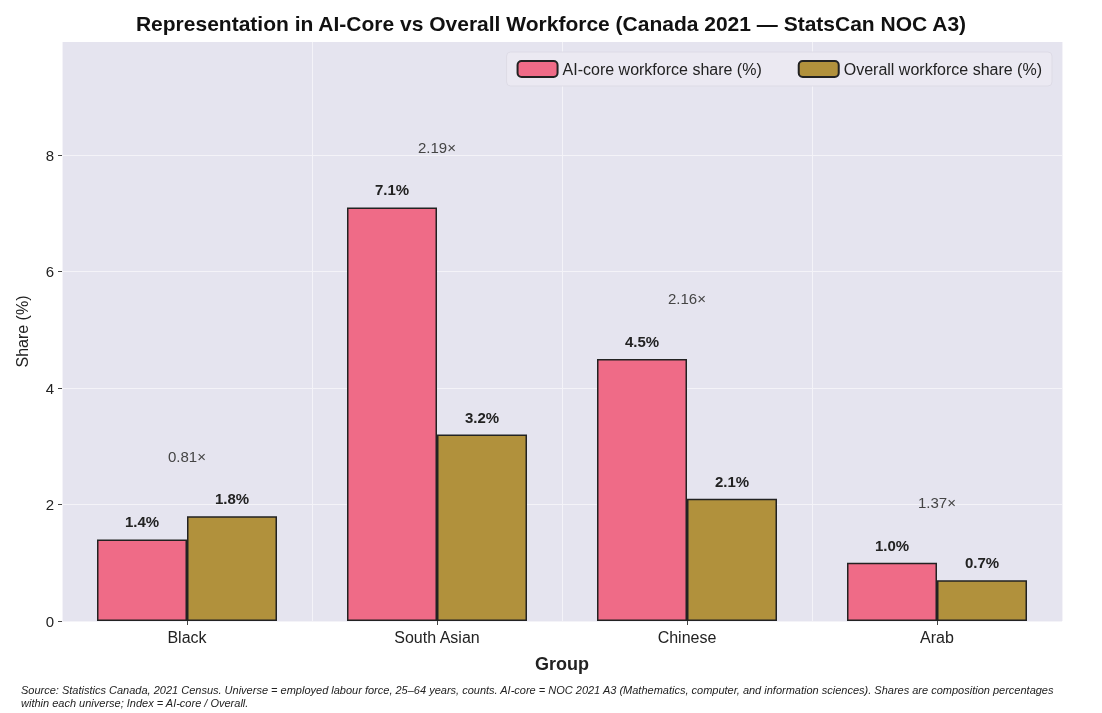 The width and height of the screenshot is (1102, 713). What do you see at coordinates (982, 563) in the screenshot?
I see `data-label: 0.7%` at bounding box center [982, 563].